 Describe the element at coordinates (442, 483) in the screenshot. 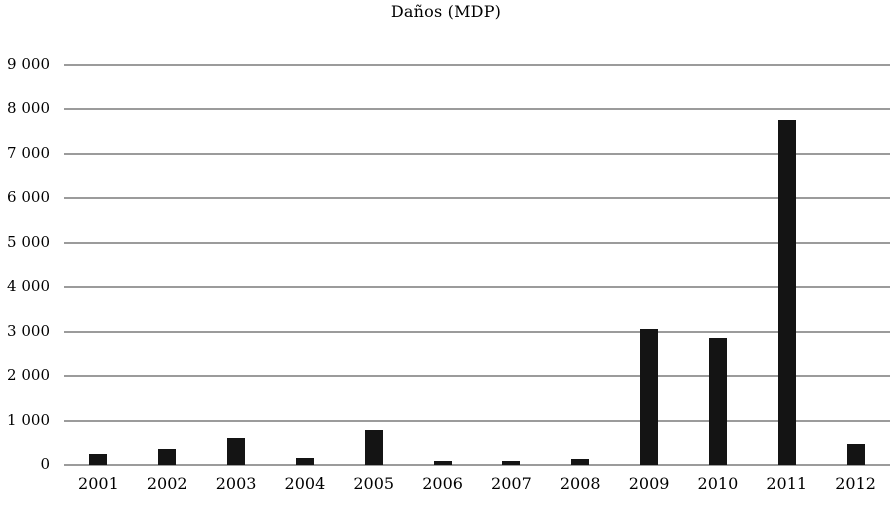

I see `x-tick-label: 2006` at that location.